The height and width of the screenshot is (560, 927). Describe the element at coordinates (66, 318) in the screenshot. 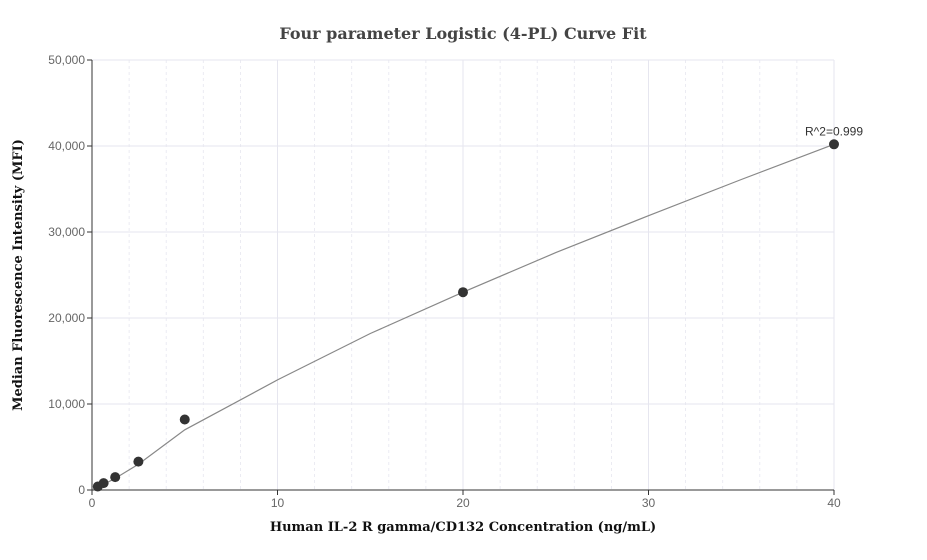

I see `y-tick-label: 20,000` at that location.